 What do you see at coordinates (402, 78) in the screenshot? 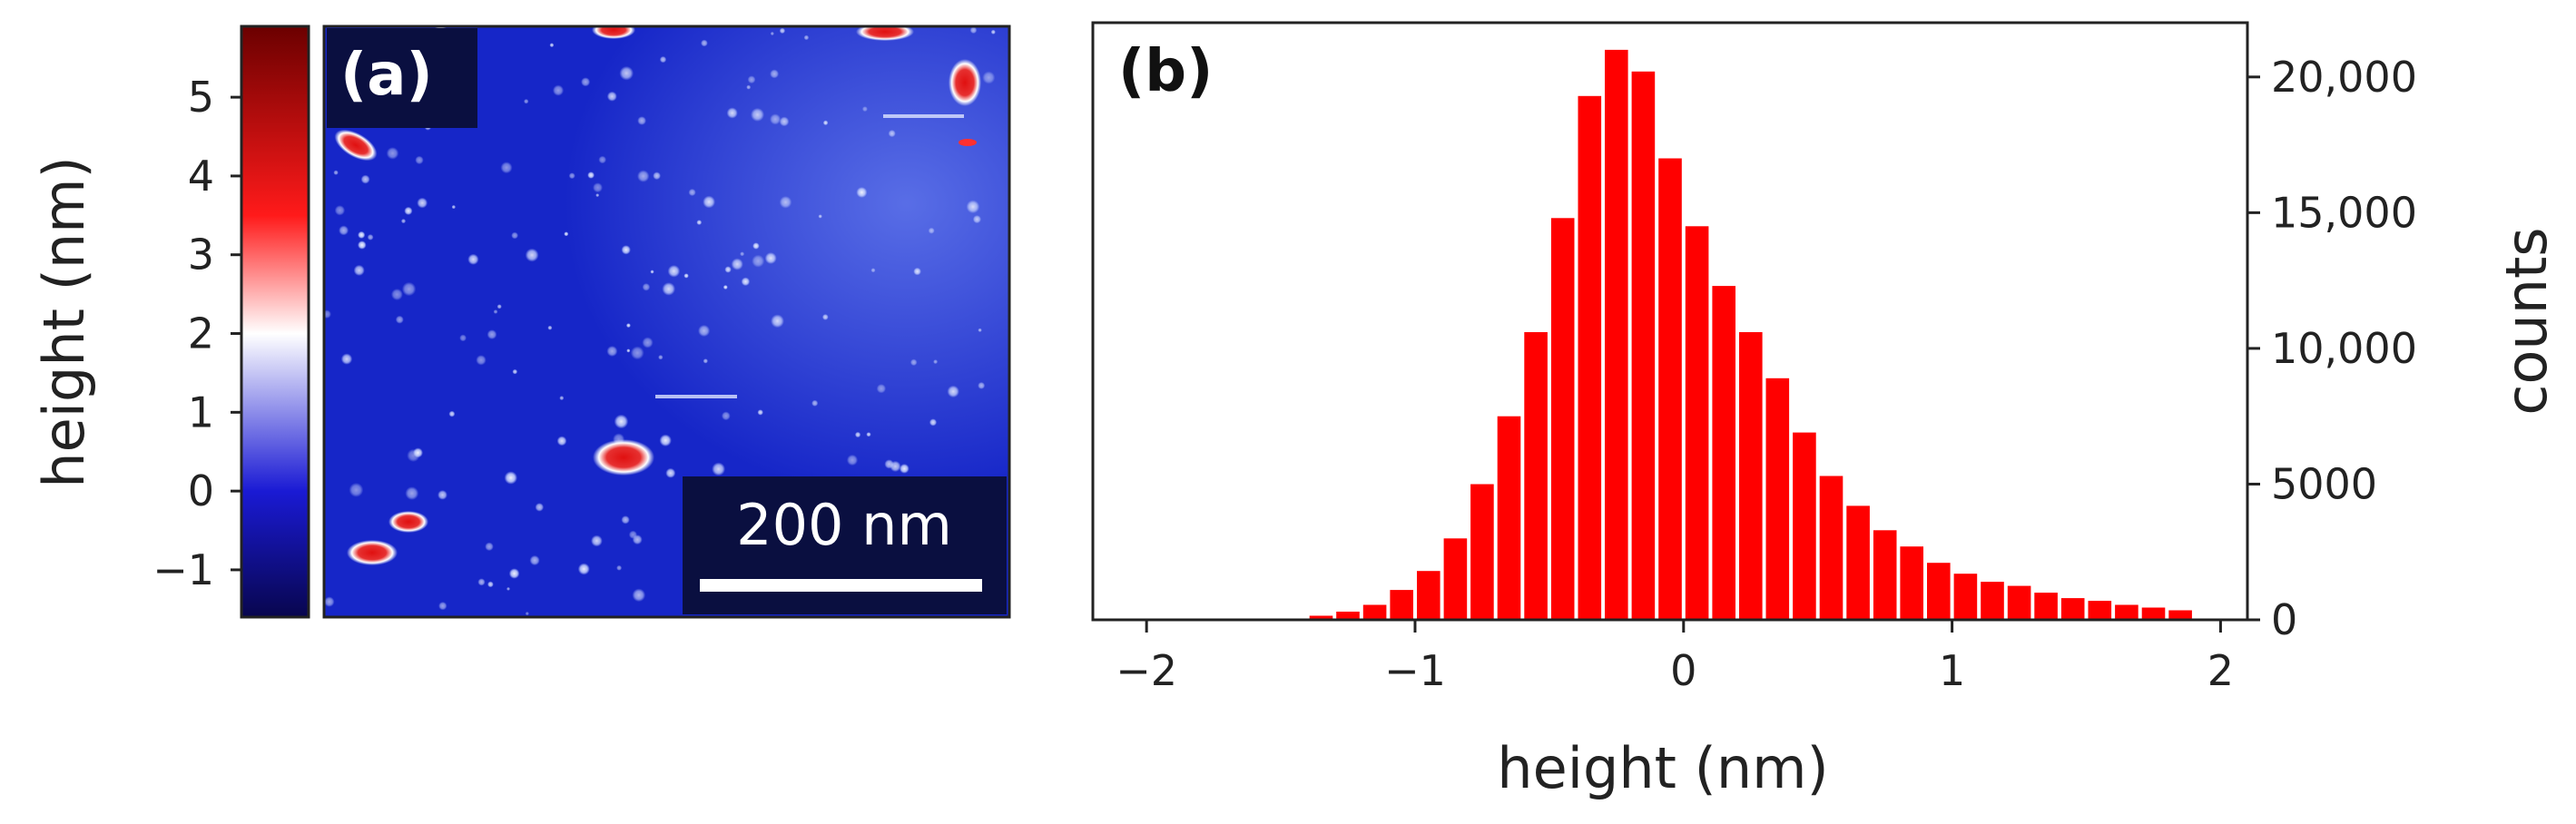
I see `panel-a-label-box` at bounding box center [402, 78].